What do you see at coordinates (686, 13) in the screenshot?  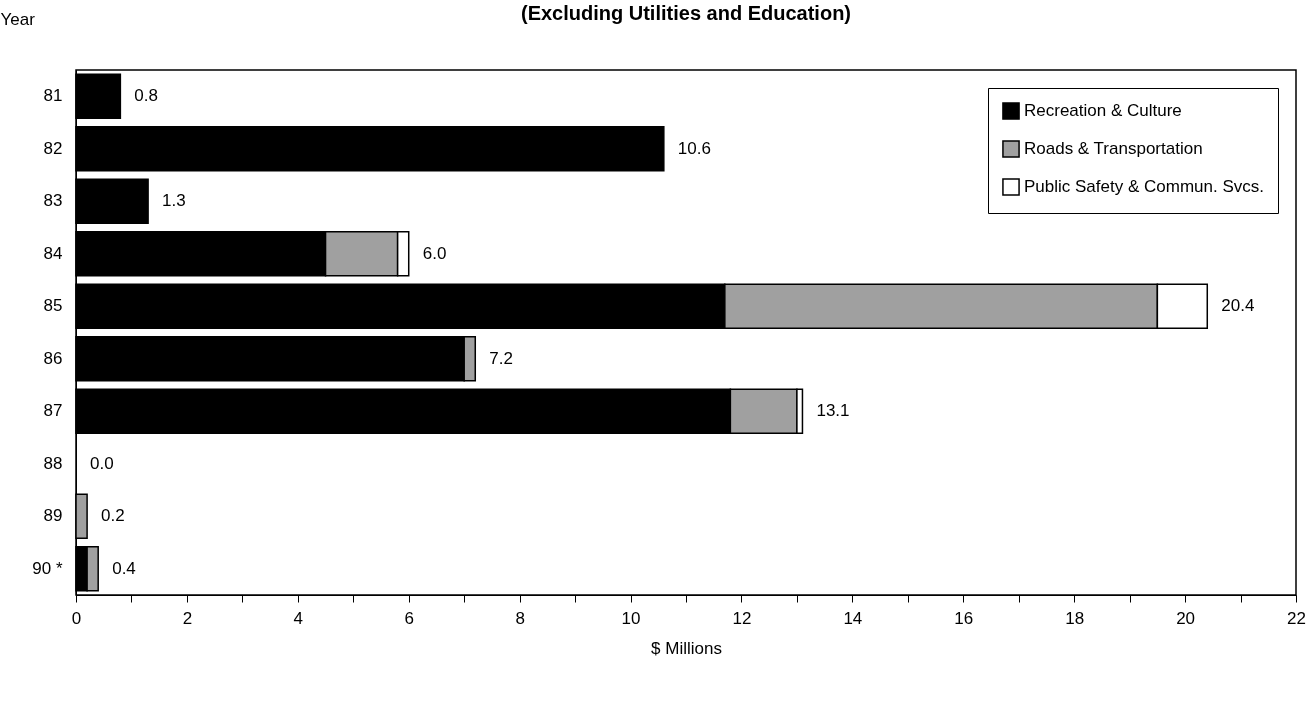 I see `chart-title: (Excluding Utilities and Education)` at bounding box center [686, 13].